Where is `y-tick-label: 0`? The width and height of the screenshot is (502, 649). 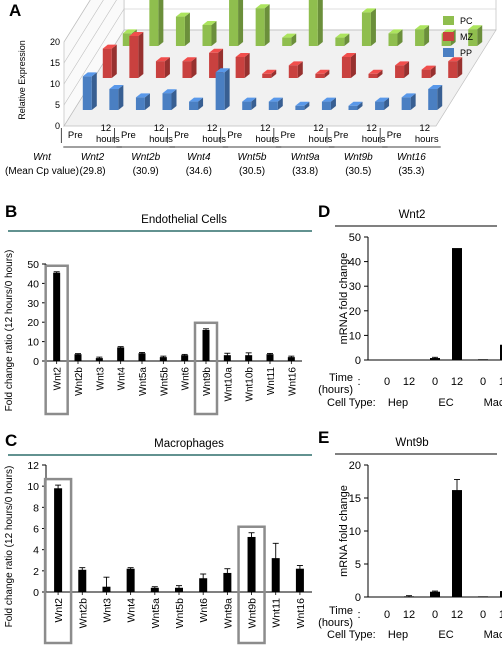
y-tick-label: 0 is located at coordinates (358, 361).